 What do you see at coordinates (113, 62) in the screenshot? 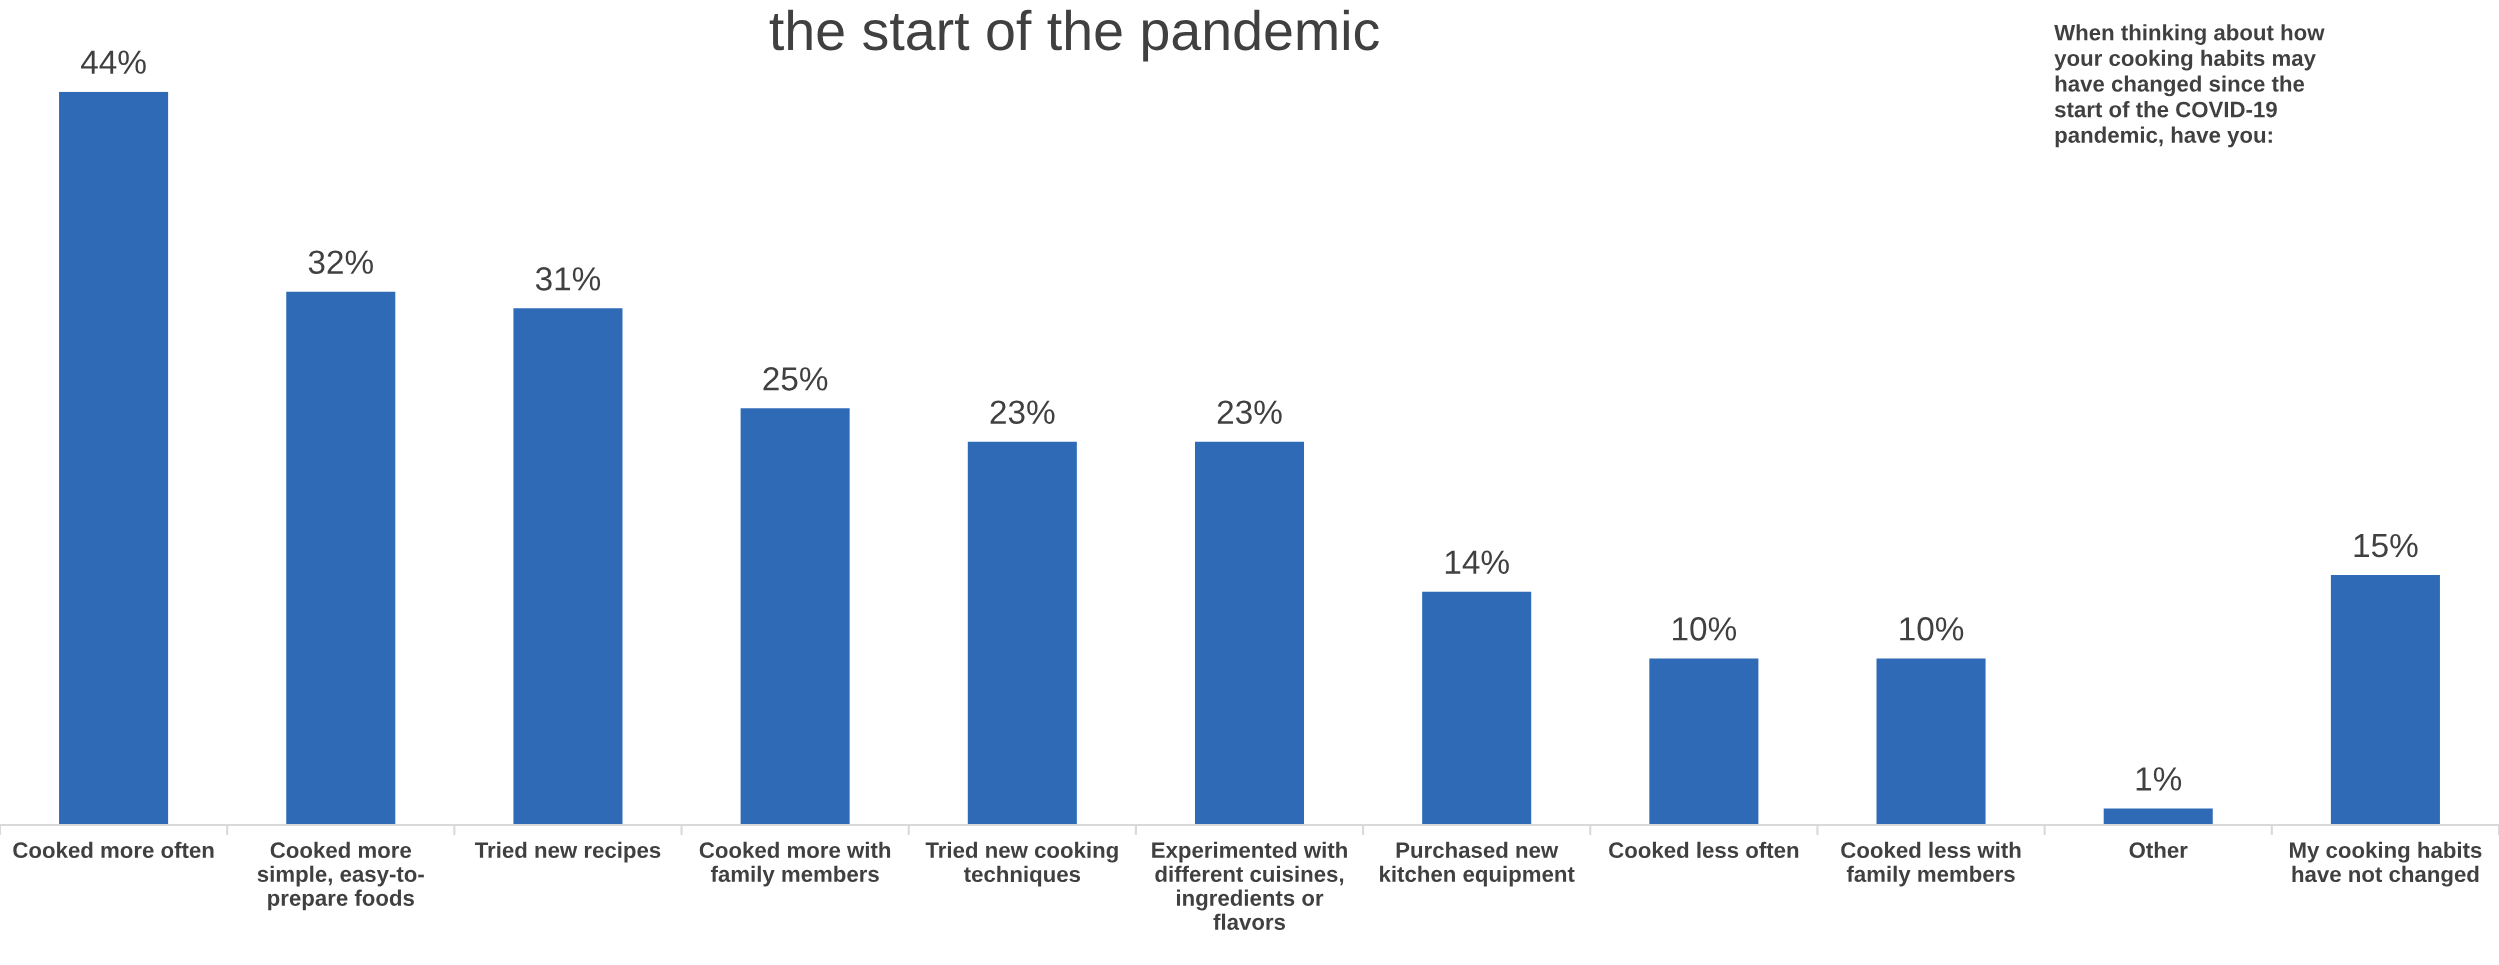
I see `data-label: 44%` at bounding box center [113, 62].